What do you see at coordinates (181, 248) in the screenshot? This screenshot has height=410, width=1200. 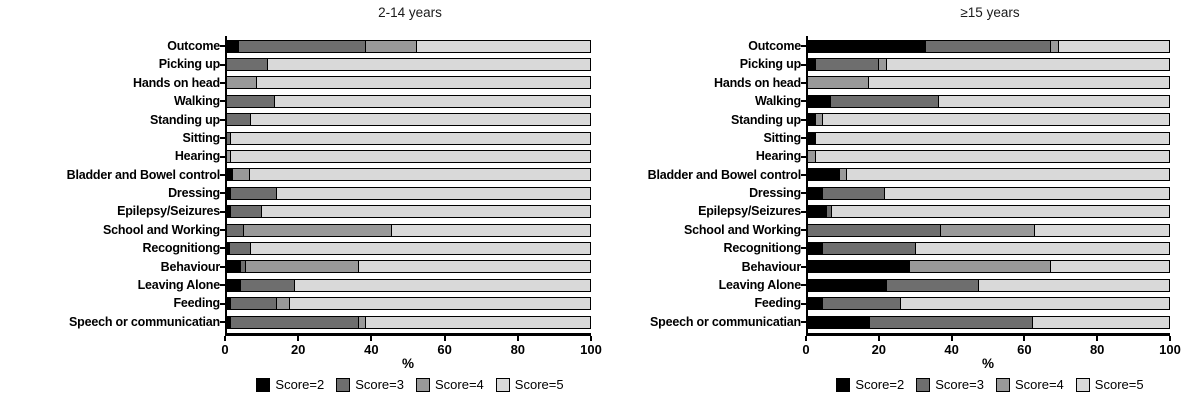 I see `category-label: Recognitiong` at bounding box center [181, 248].